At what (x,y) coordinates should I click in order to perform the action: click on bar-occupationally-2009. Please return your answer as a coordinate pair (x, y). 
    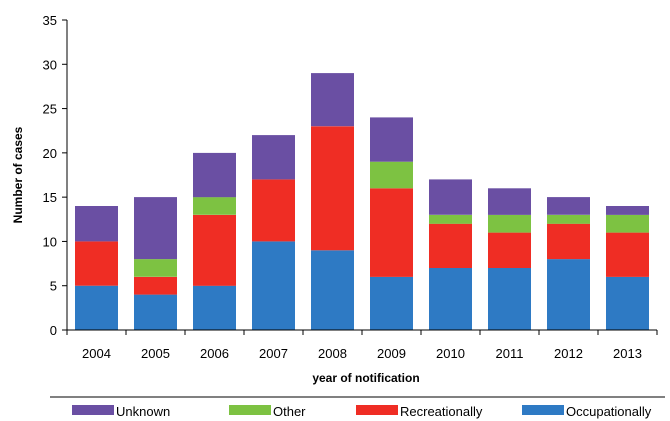
    Looking at the image, I should click on (391, 303).